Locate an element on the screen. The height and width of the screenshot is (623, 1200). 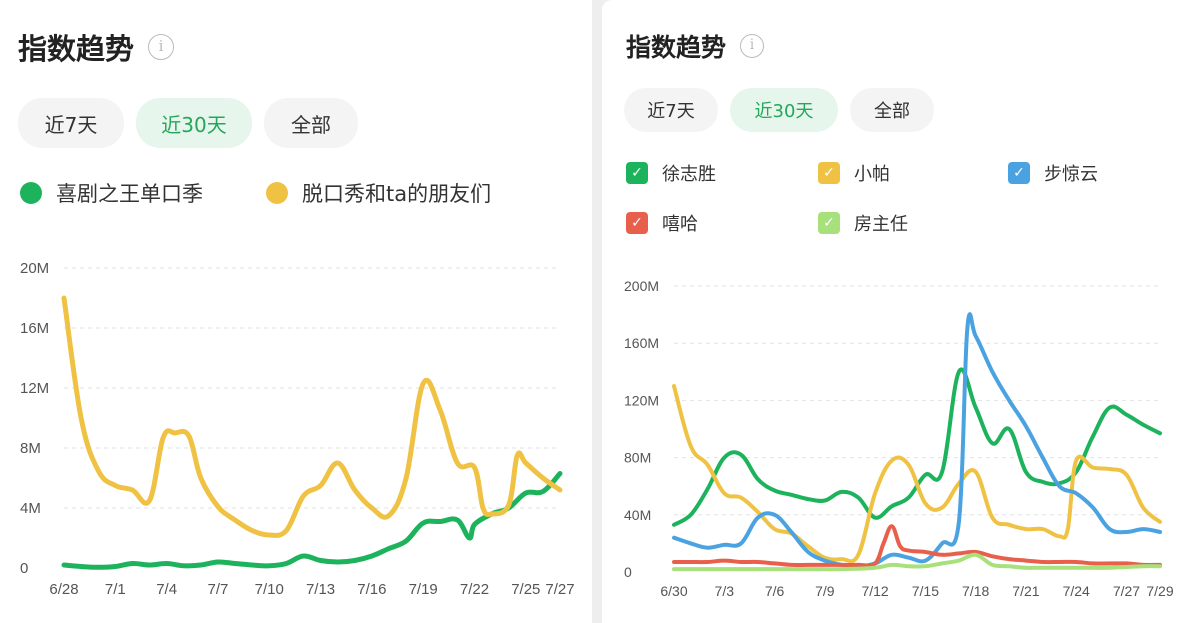
x-tick-label: 7/6 is located at coordinates (775, 591).